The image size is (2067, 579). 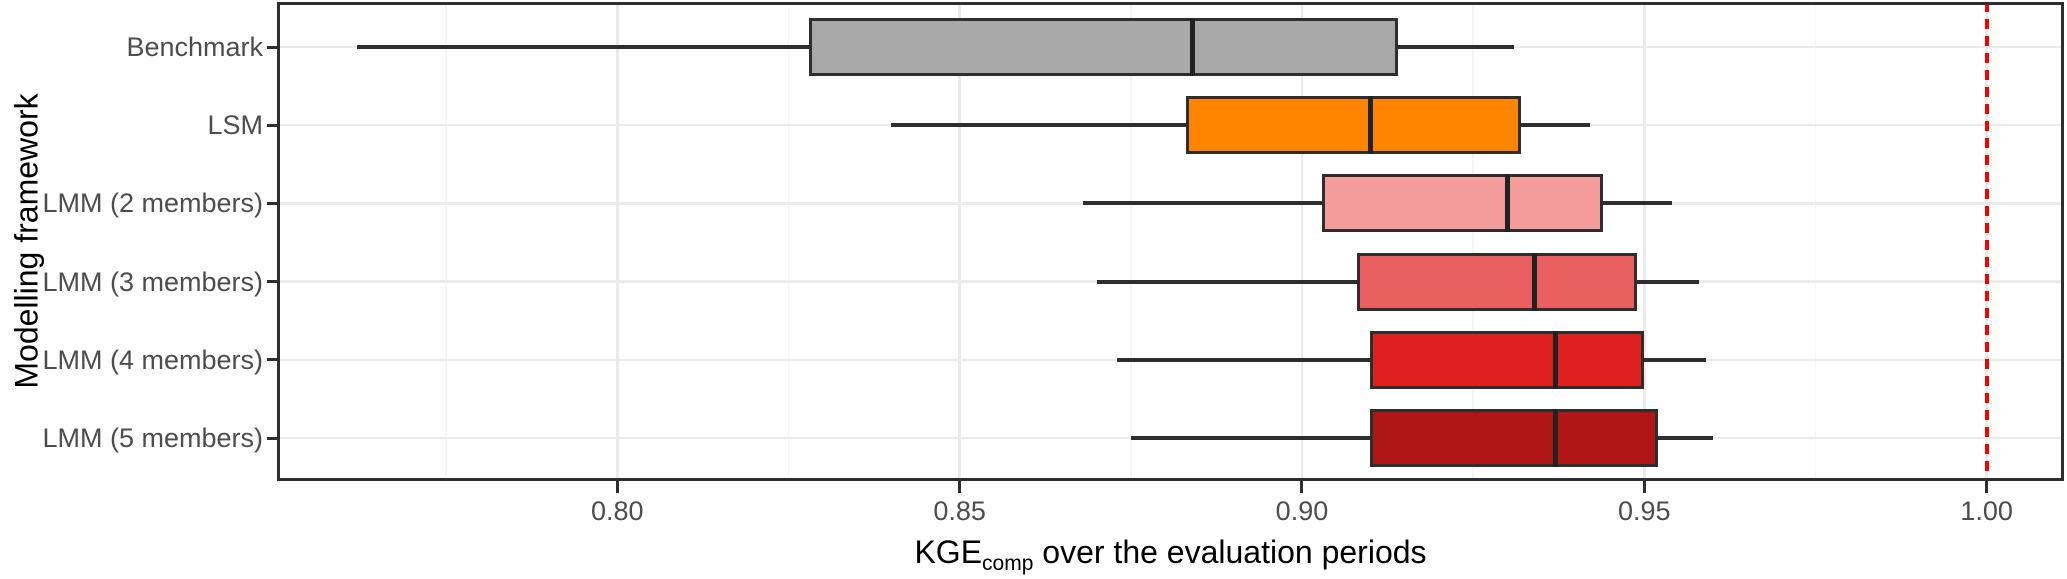 I want to click on y-category-label: LMM (4 members), so click(x=152, y=359).